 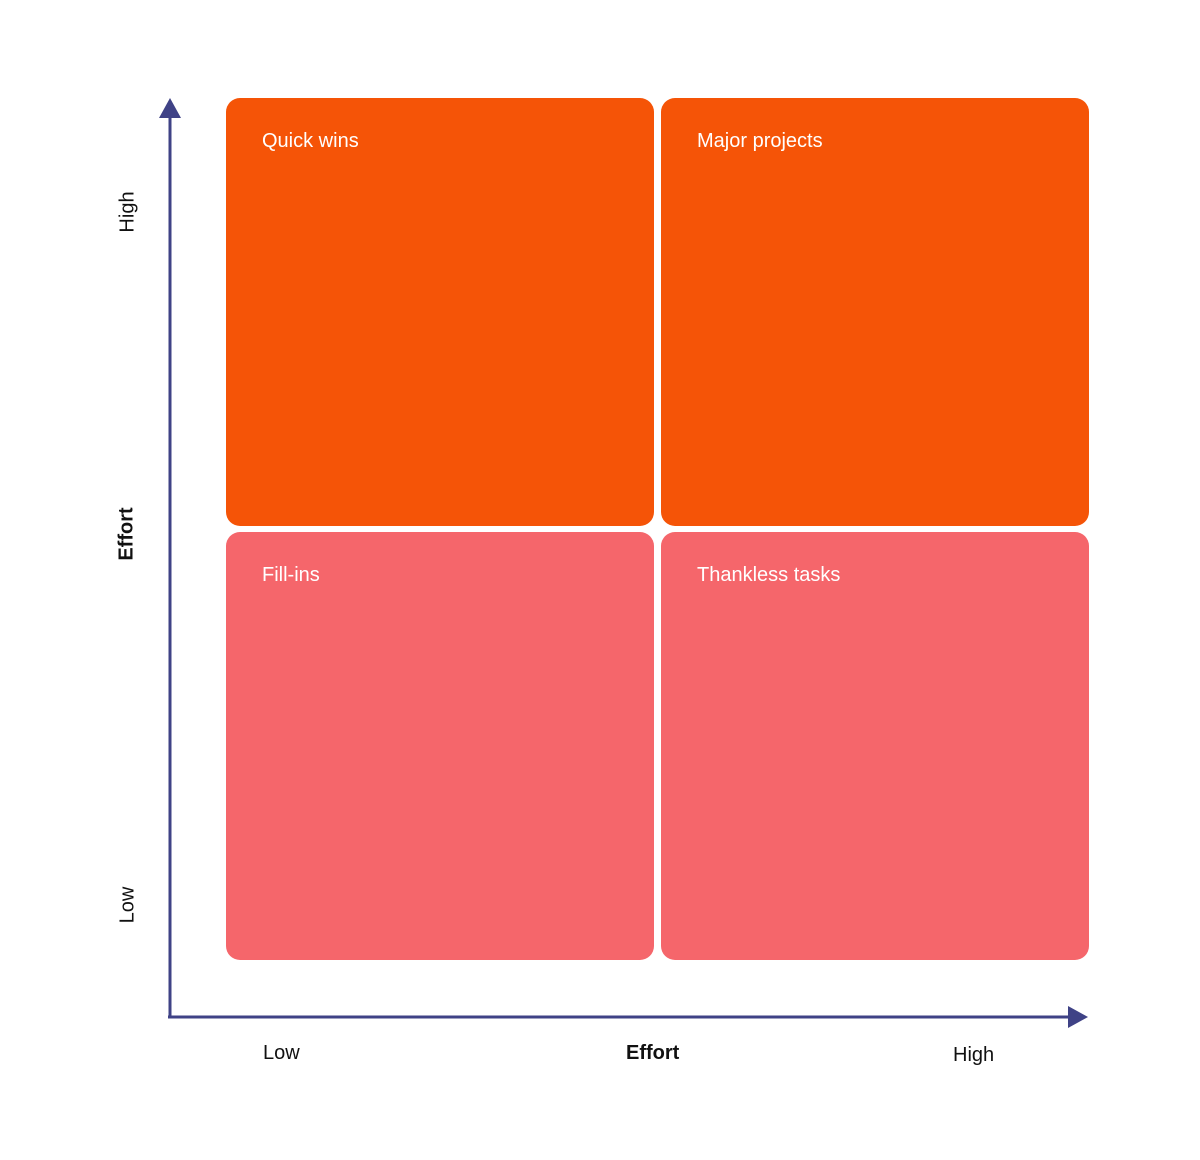 I want to click on quadrant-major-projects: Major projects, so click(x=875, y=312).